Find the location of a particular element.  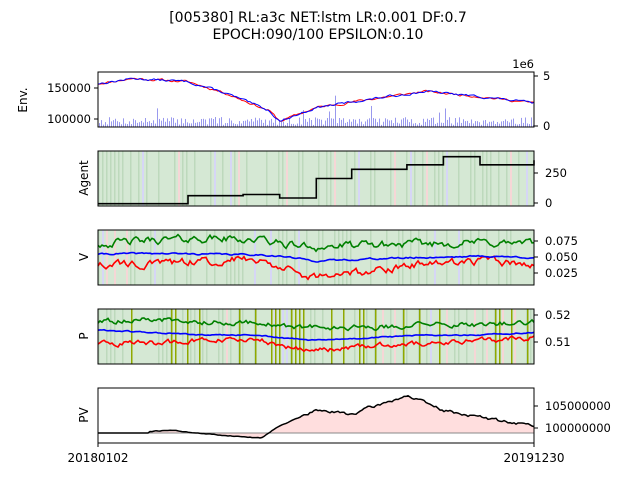

env-price-line-blue is located at coordinates (316, 99).